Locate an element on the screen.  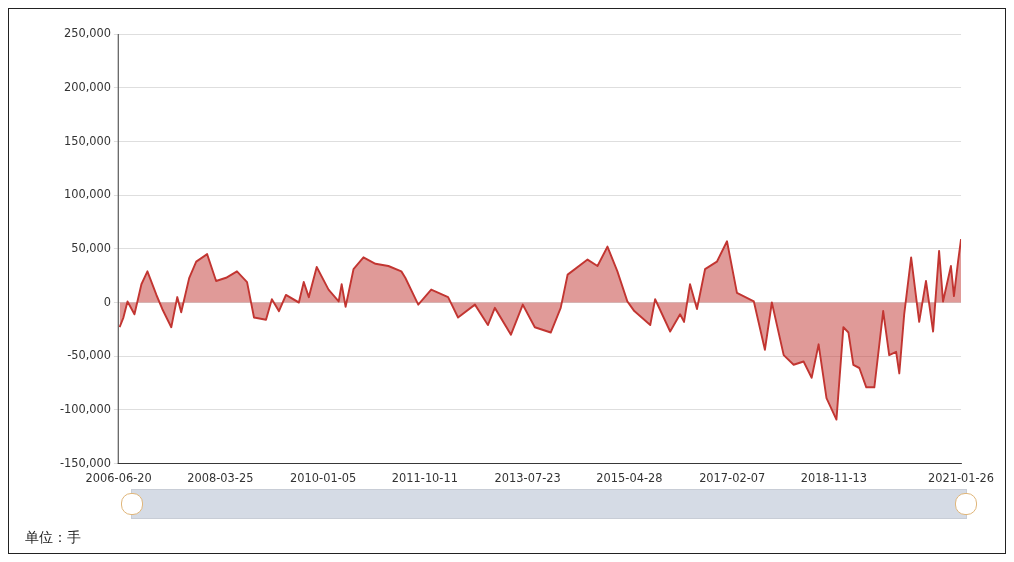
x-tick-label: 2015-04-28 is located at coordinates (629, 477).